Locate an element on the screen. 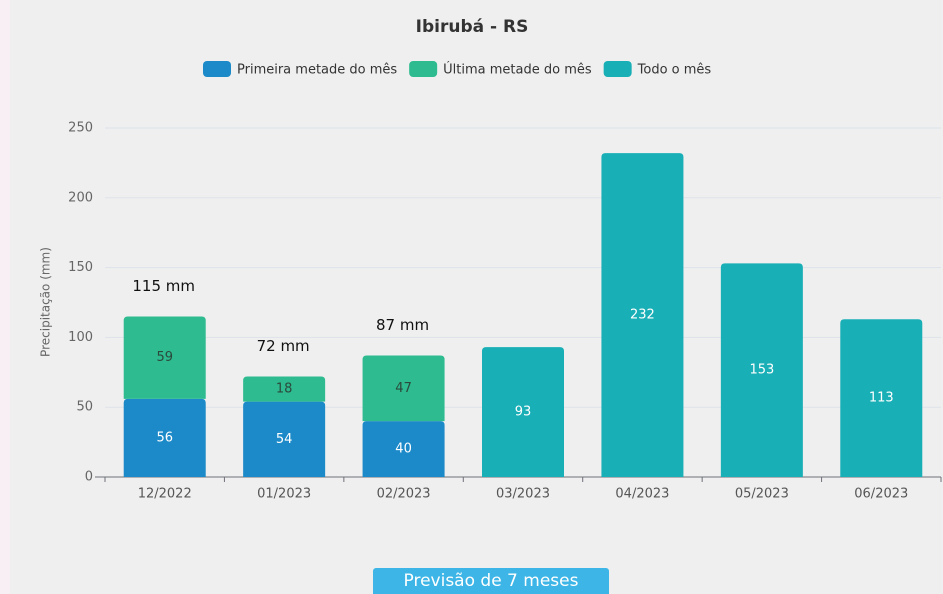  y-tick-label: 200 is located at coordinates (80, 197).